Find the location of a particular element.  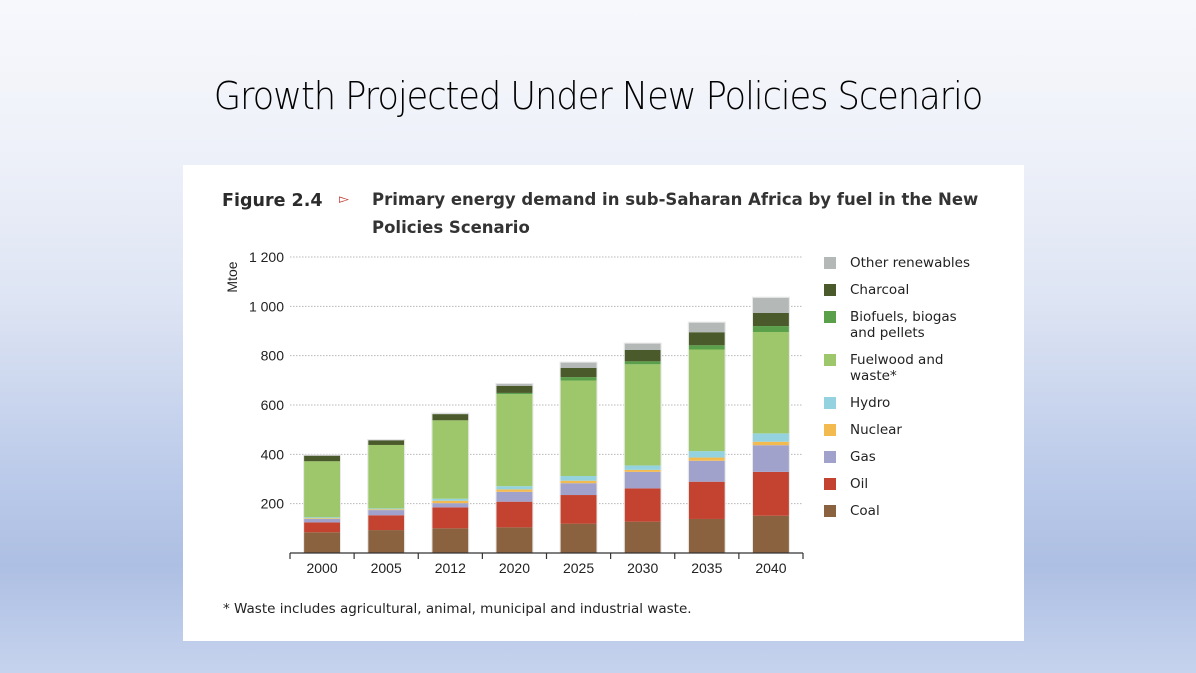

x-tick-label: 2005 is located at coordinates (386, 568).